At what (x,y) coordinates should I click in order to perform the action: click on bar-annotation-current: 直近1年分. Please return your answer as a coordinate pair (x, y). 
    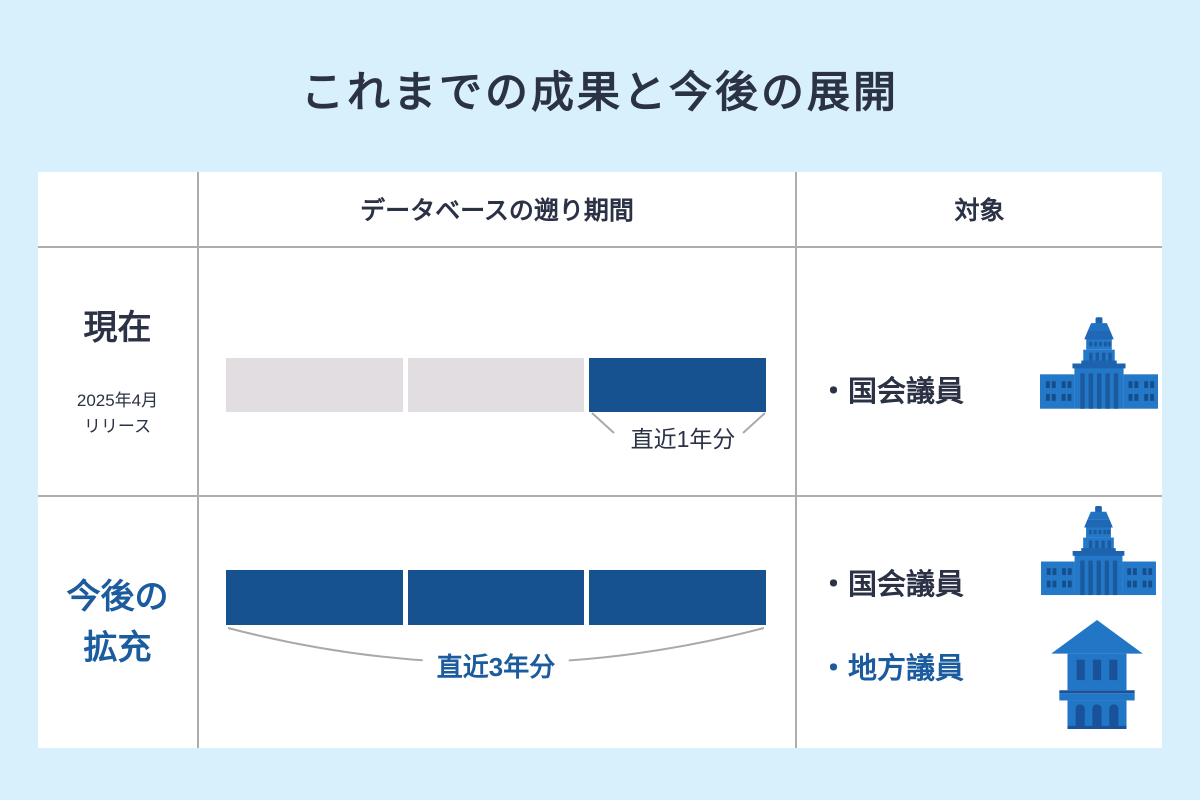
    Looking at the image, I should click on (683, 439).